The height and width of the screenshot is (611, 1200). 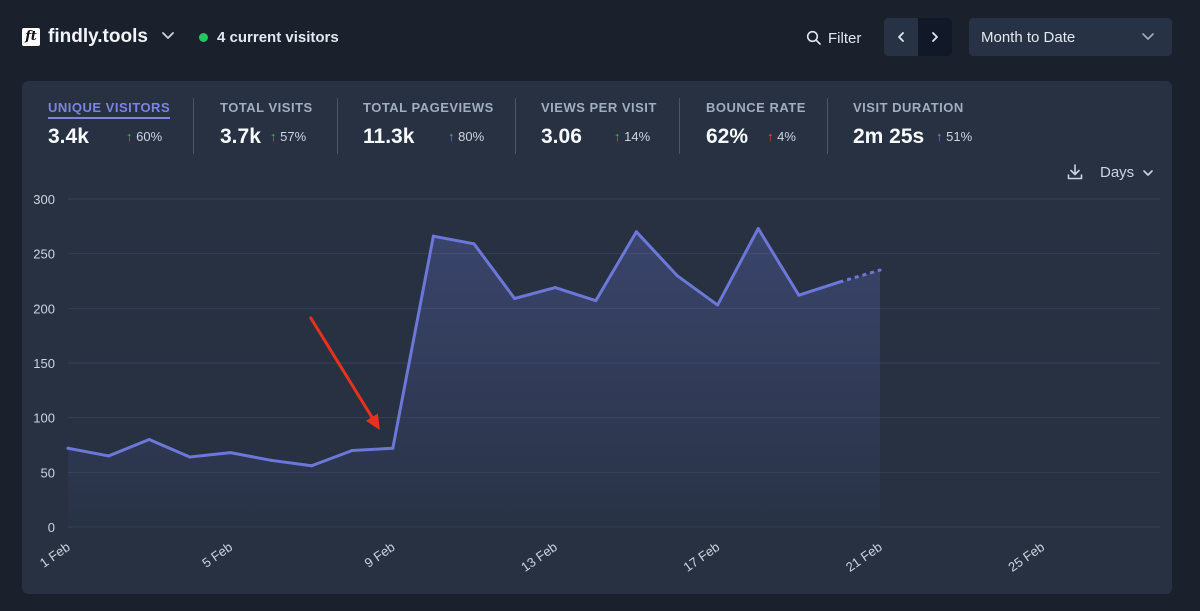 What do you see at coordinates (51, 527) in the screenshot?
I see `y-tick-label: 0` at bounding box center [51, 527].